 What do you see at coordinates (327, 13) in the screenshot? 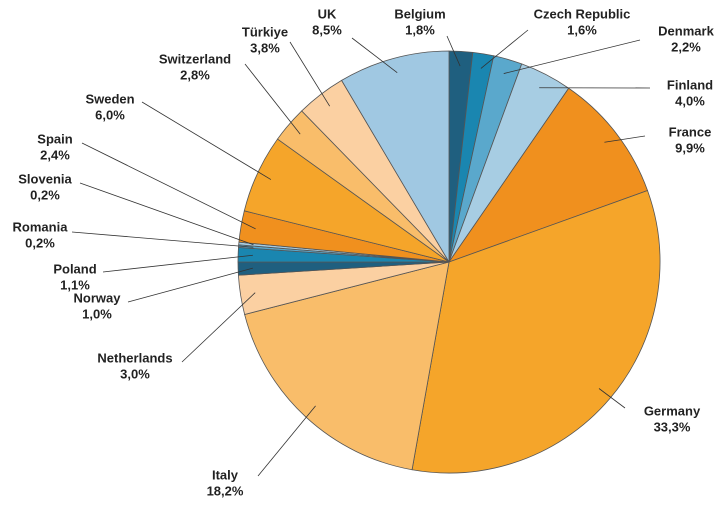
I see `slice-label: UK` at bounding box center [327, 13].